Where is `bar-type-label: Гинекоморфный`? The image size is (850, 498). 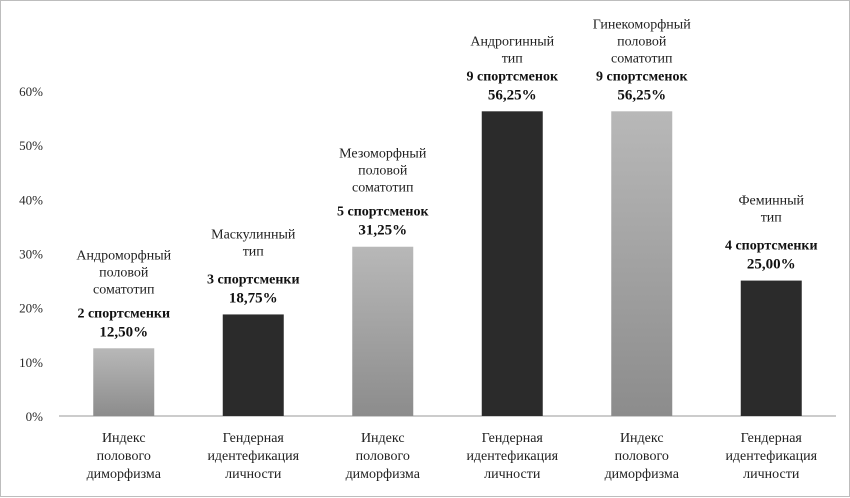
bar-type-label: Гинекоморфный is located at coordinates (642, 24).